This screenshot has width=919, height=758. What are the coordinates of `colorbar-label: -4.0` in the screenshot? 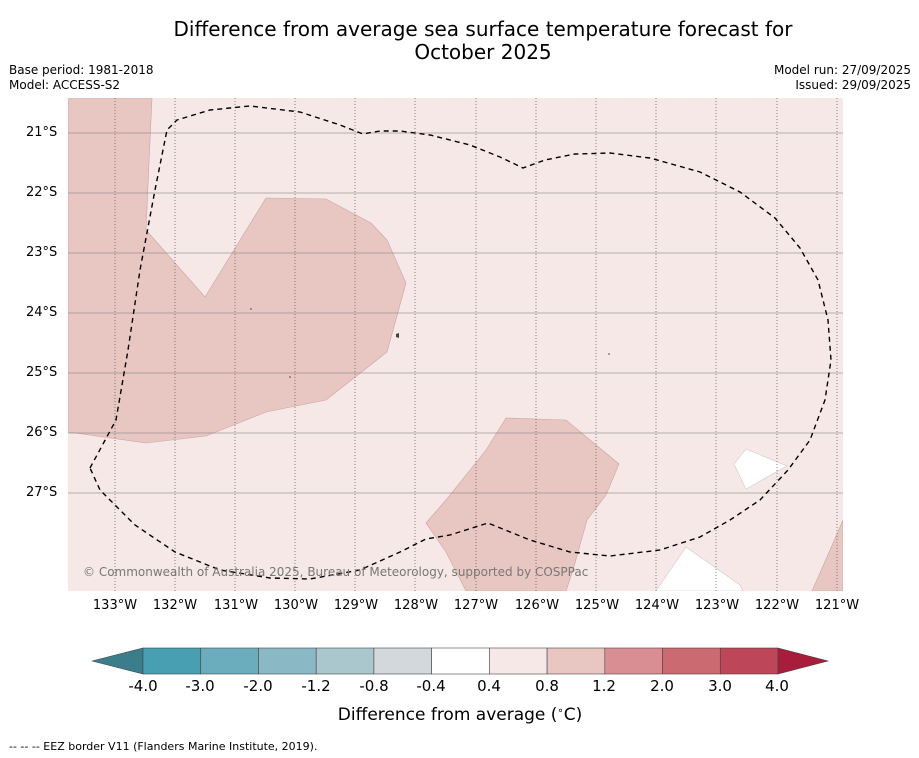 It's located at (143, 686).